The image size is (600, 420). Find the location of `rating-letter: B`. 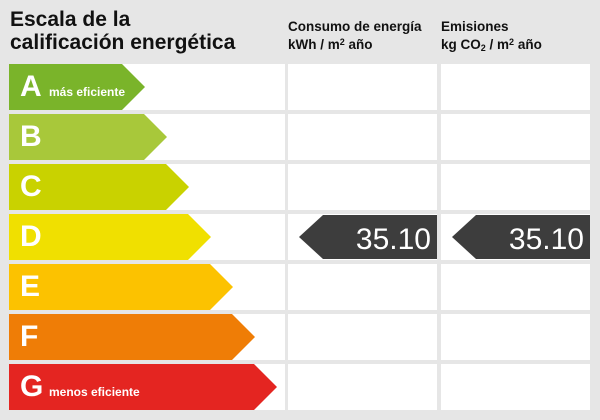

rating-letter: B is located at coordinates (31, 136).